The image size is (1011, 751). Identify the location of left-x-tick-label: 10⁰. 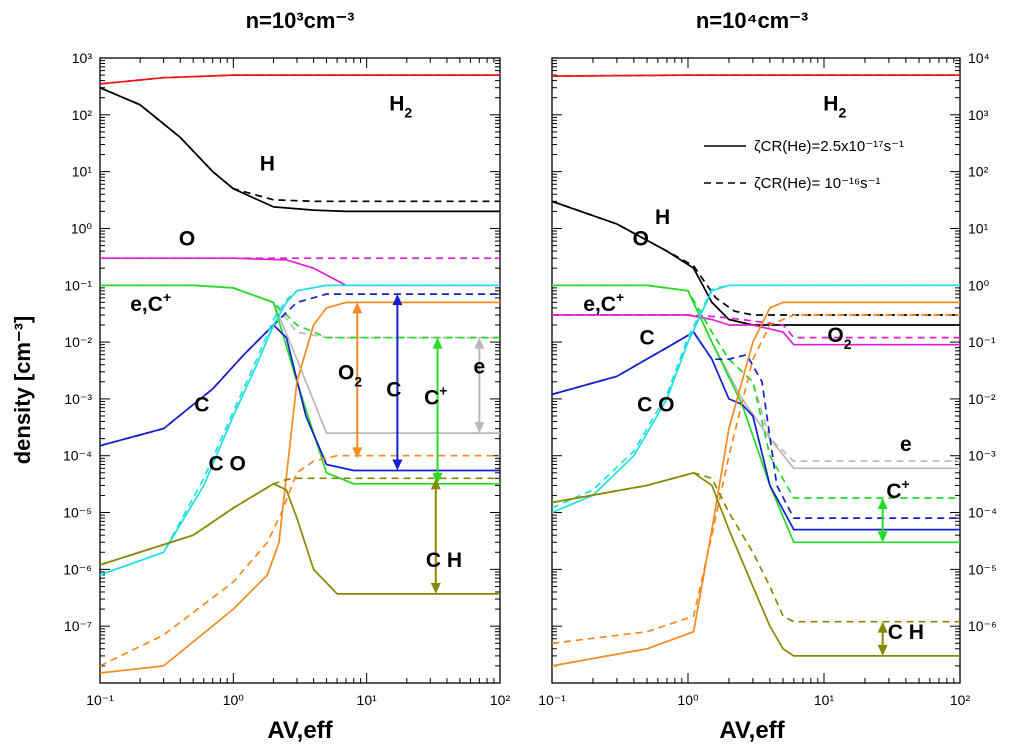
(234, 700).